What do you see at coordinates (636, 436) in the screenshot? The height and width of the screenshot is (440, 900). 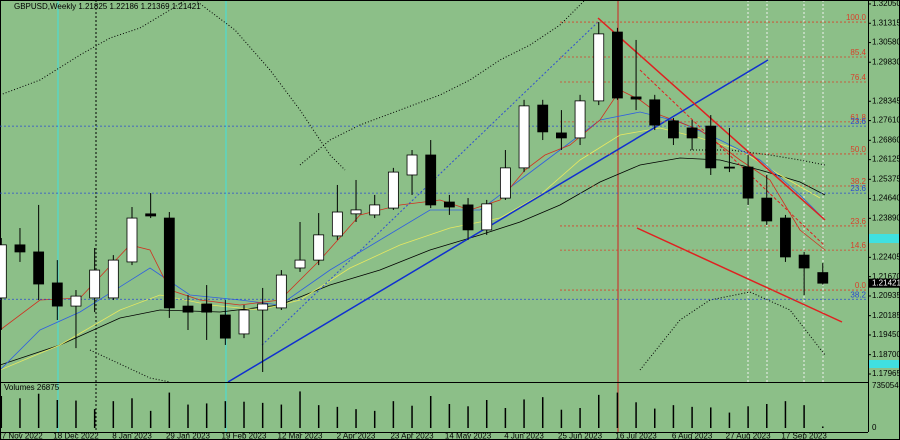 I see `x-tick-label: 16 Jul 2023` at bounding box center [636, 436].